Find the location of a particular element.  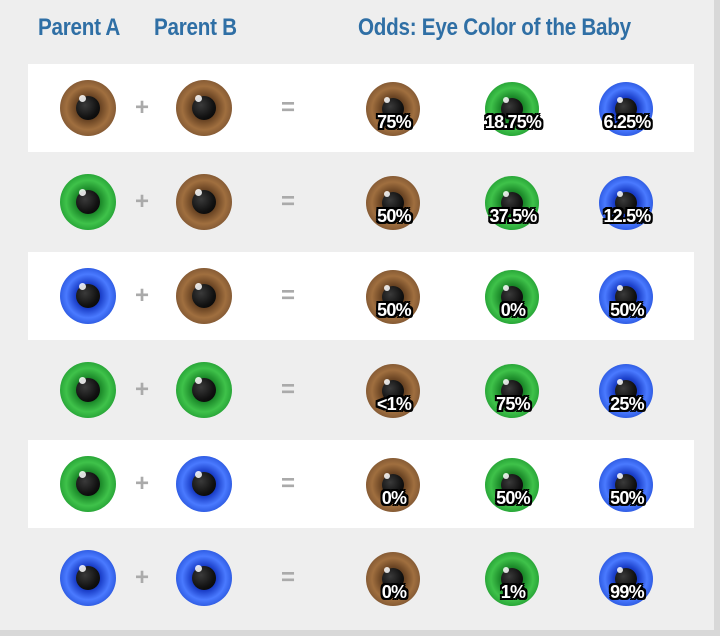

table-row: + = 75% 18.75% 6.25% is located at coordinates (361, 108).